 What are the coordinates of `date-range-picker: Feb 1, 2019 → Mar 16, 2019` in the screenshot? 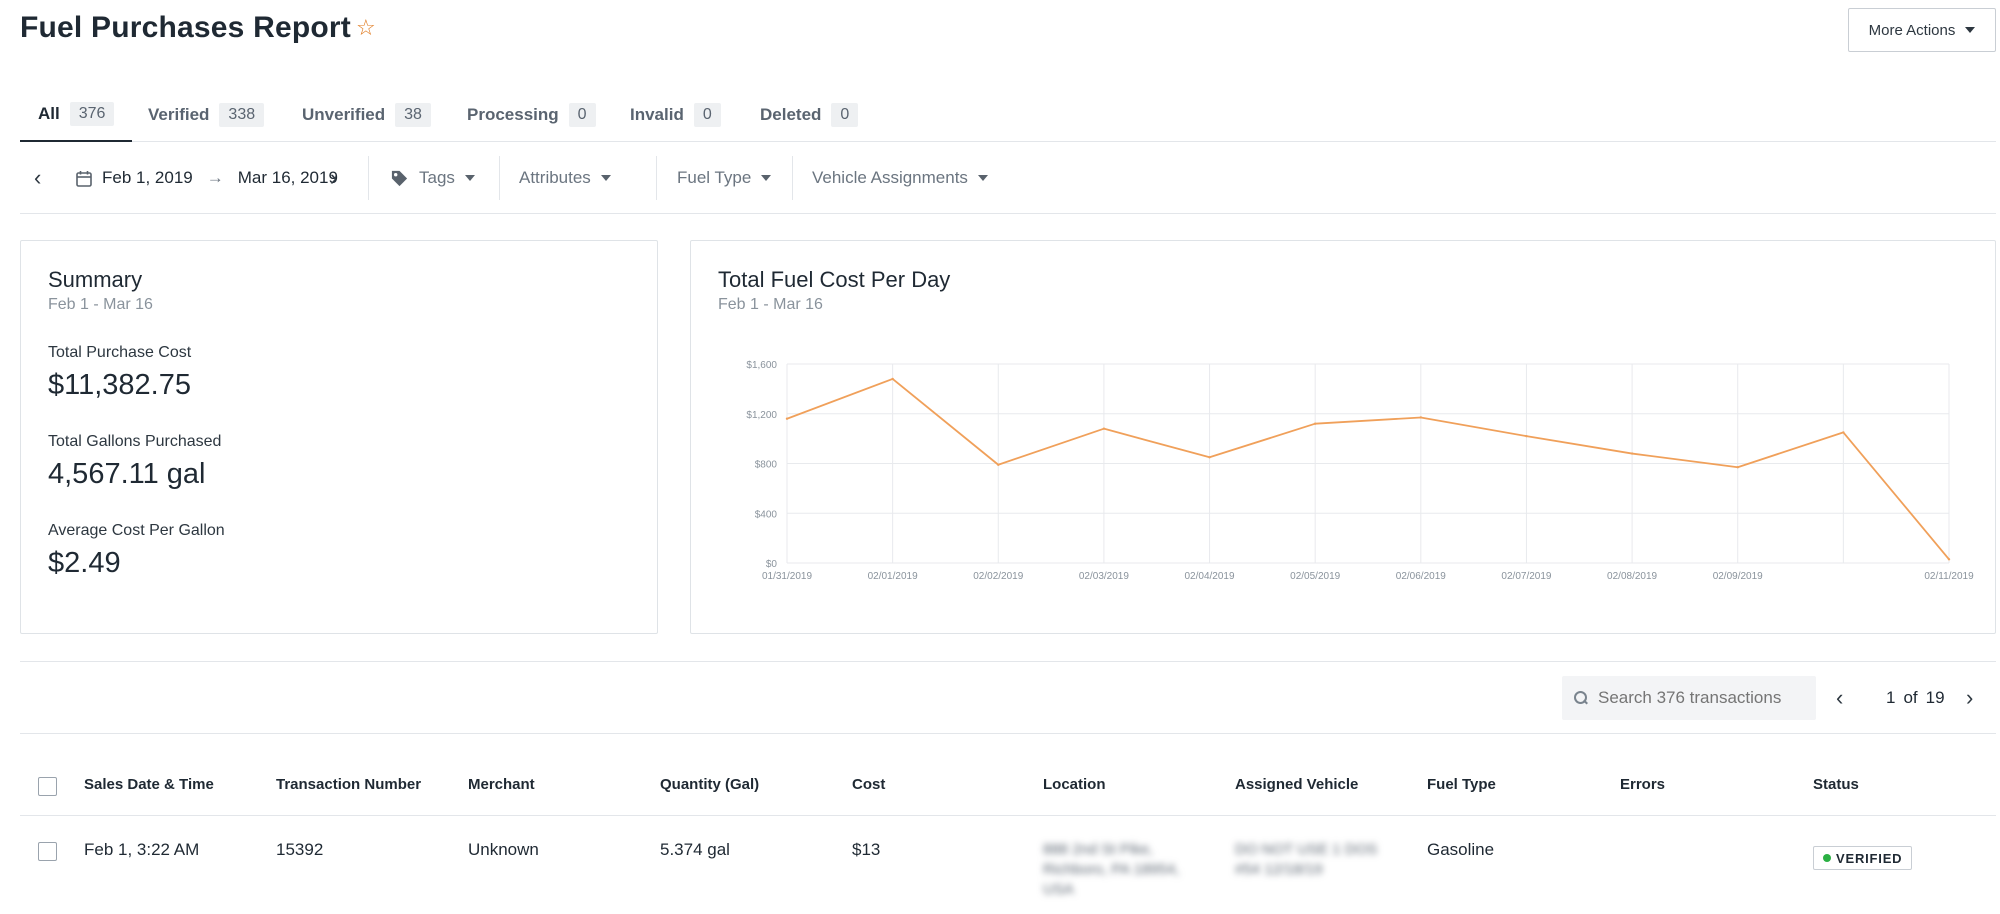 It's located at (207, 178).